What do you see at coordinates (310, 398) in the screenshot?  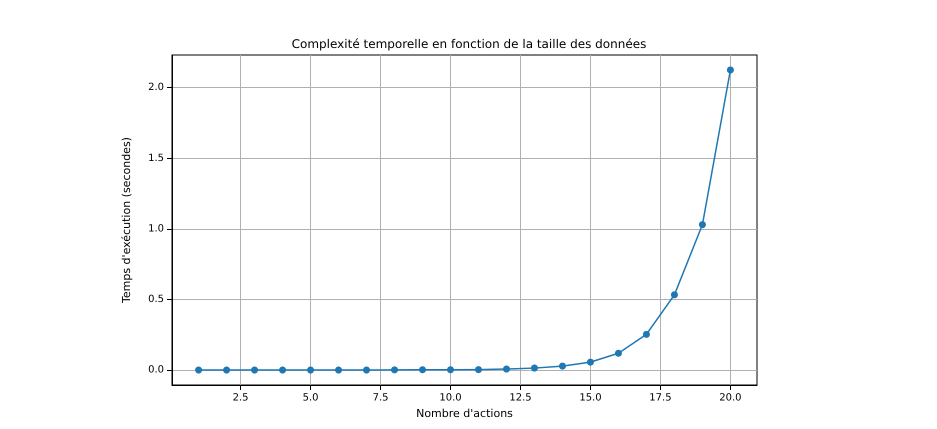 I see `x-tick-label: 5.0` at bounding box center [310, 398].